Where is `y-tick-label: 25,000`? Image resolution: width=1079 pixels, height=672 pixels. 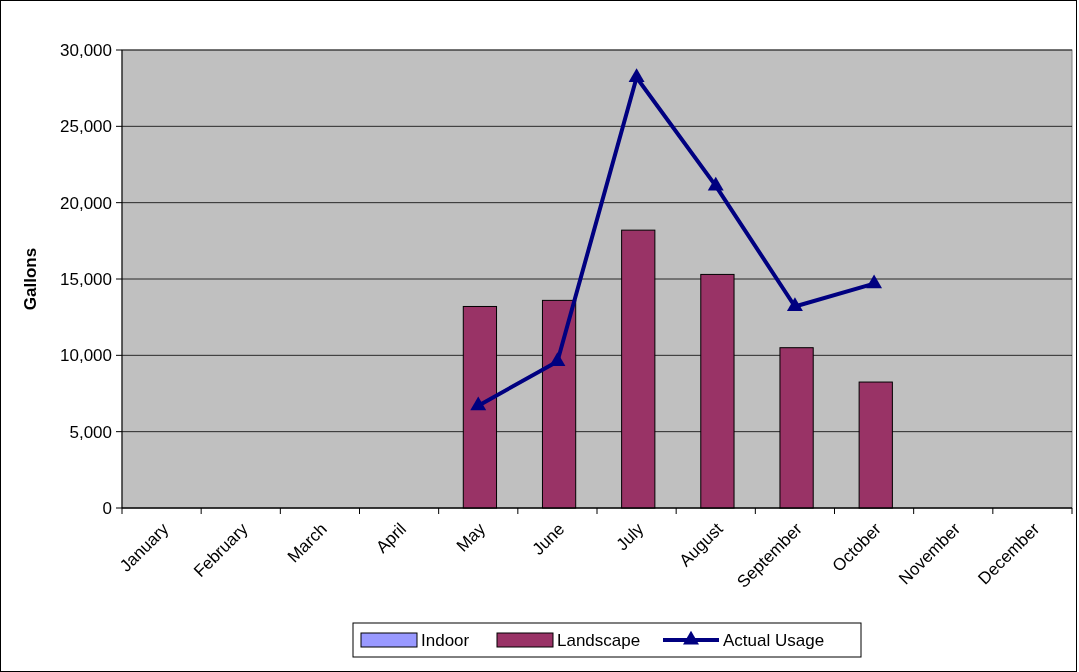 y-tick-label: 25,000 is located at coordinates (86, 127).